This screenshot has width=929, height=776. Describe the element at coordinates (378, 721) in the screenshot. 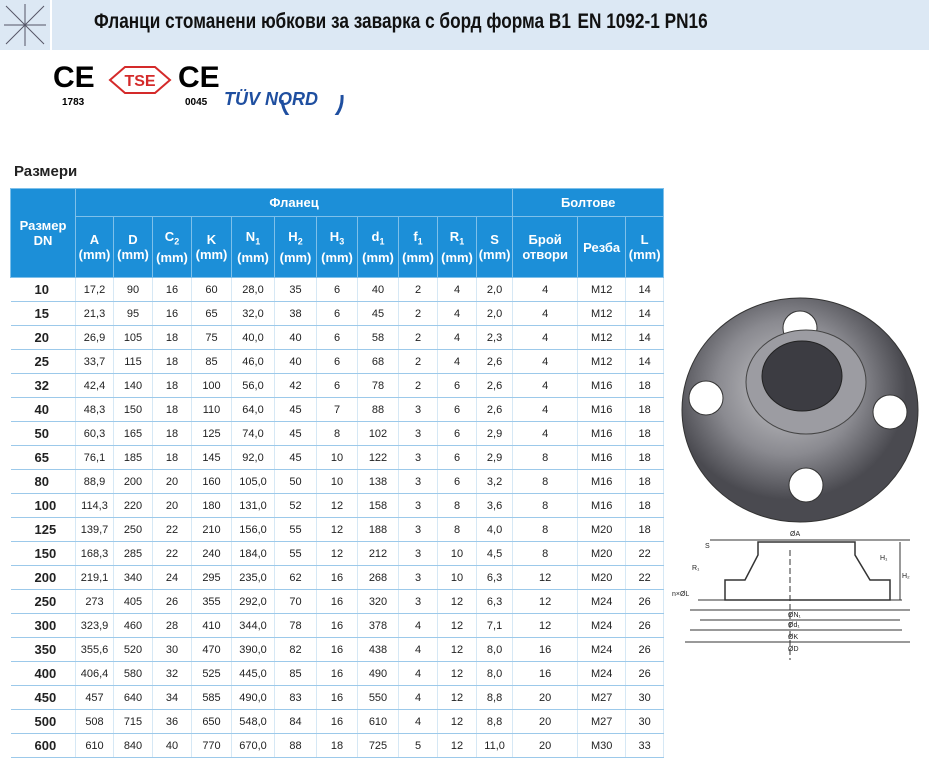

I see `table-cell: 610` at that location.